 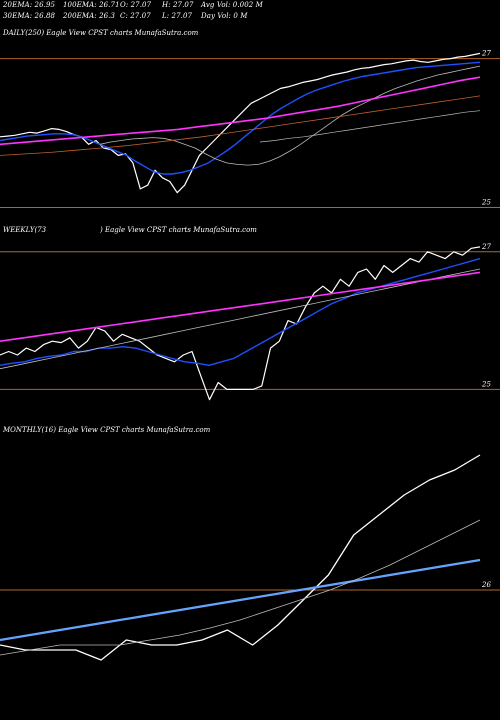 I want to click on ema200-value: 200EMA: 26.3, so click(x=89, y=16).